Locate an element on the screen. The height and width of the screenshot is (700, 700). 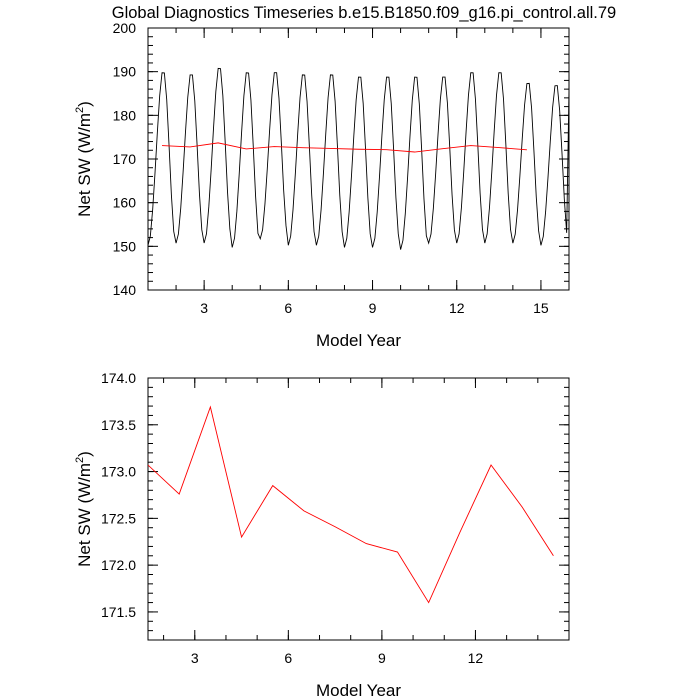
y-tick-label: 171.5 is located at coordinates (118, 612).